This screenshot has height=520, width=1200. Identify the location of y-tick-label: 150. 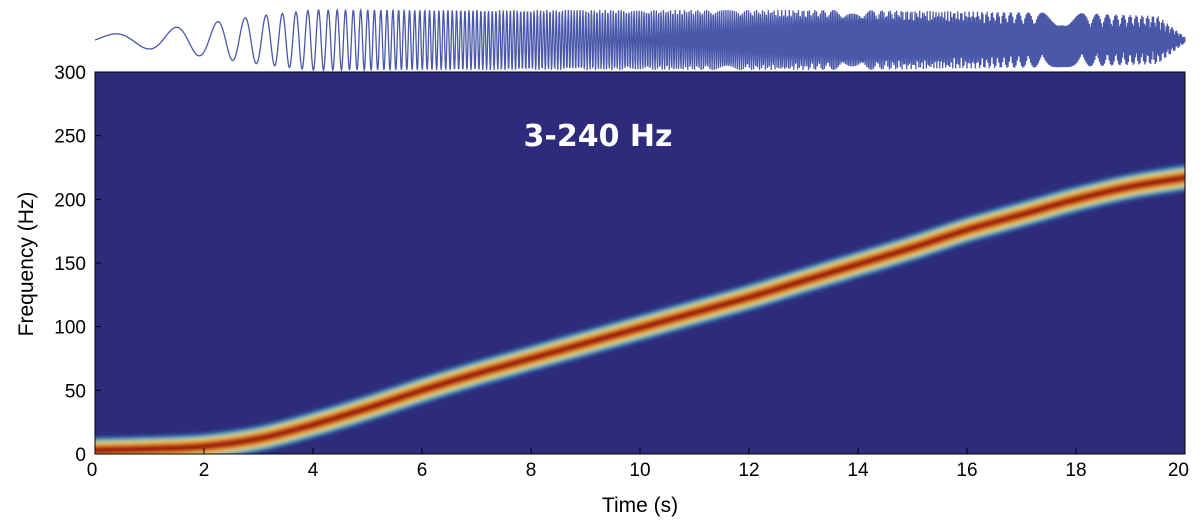
(70, 264).